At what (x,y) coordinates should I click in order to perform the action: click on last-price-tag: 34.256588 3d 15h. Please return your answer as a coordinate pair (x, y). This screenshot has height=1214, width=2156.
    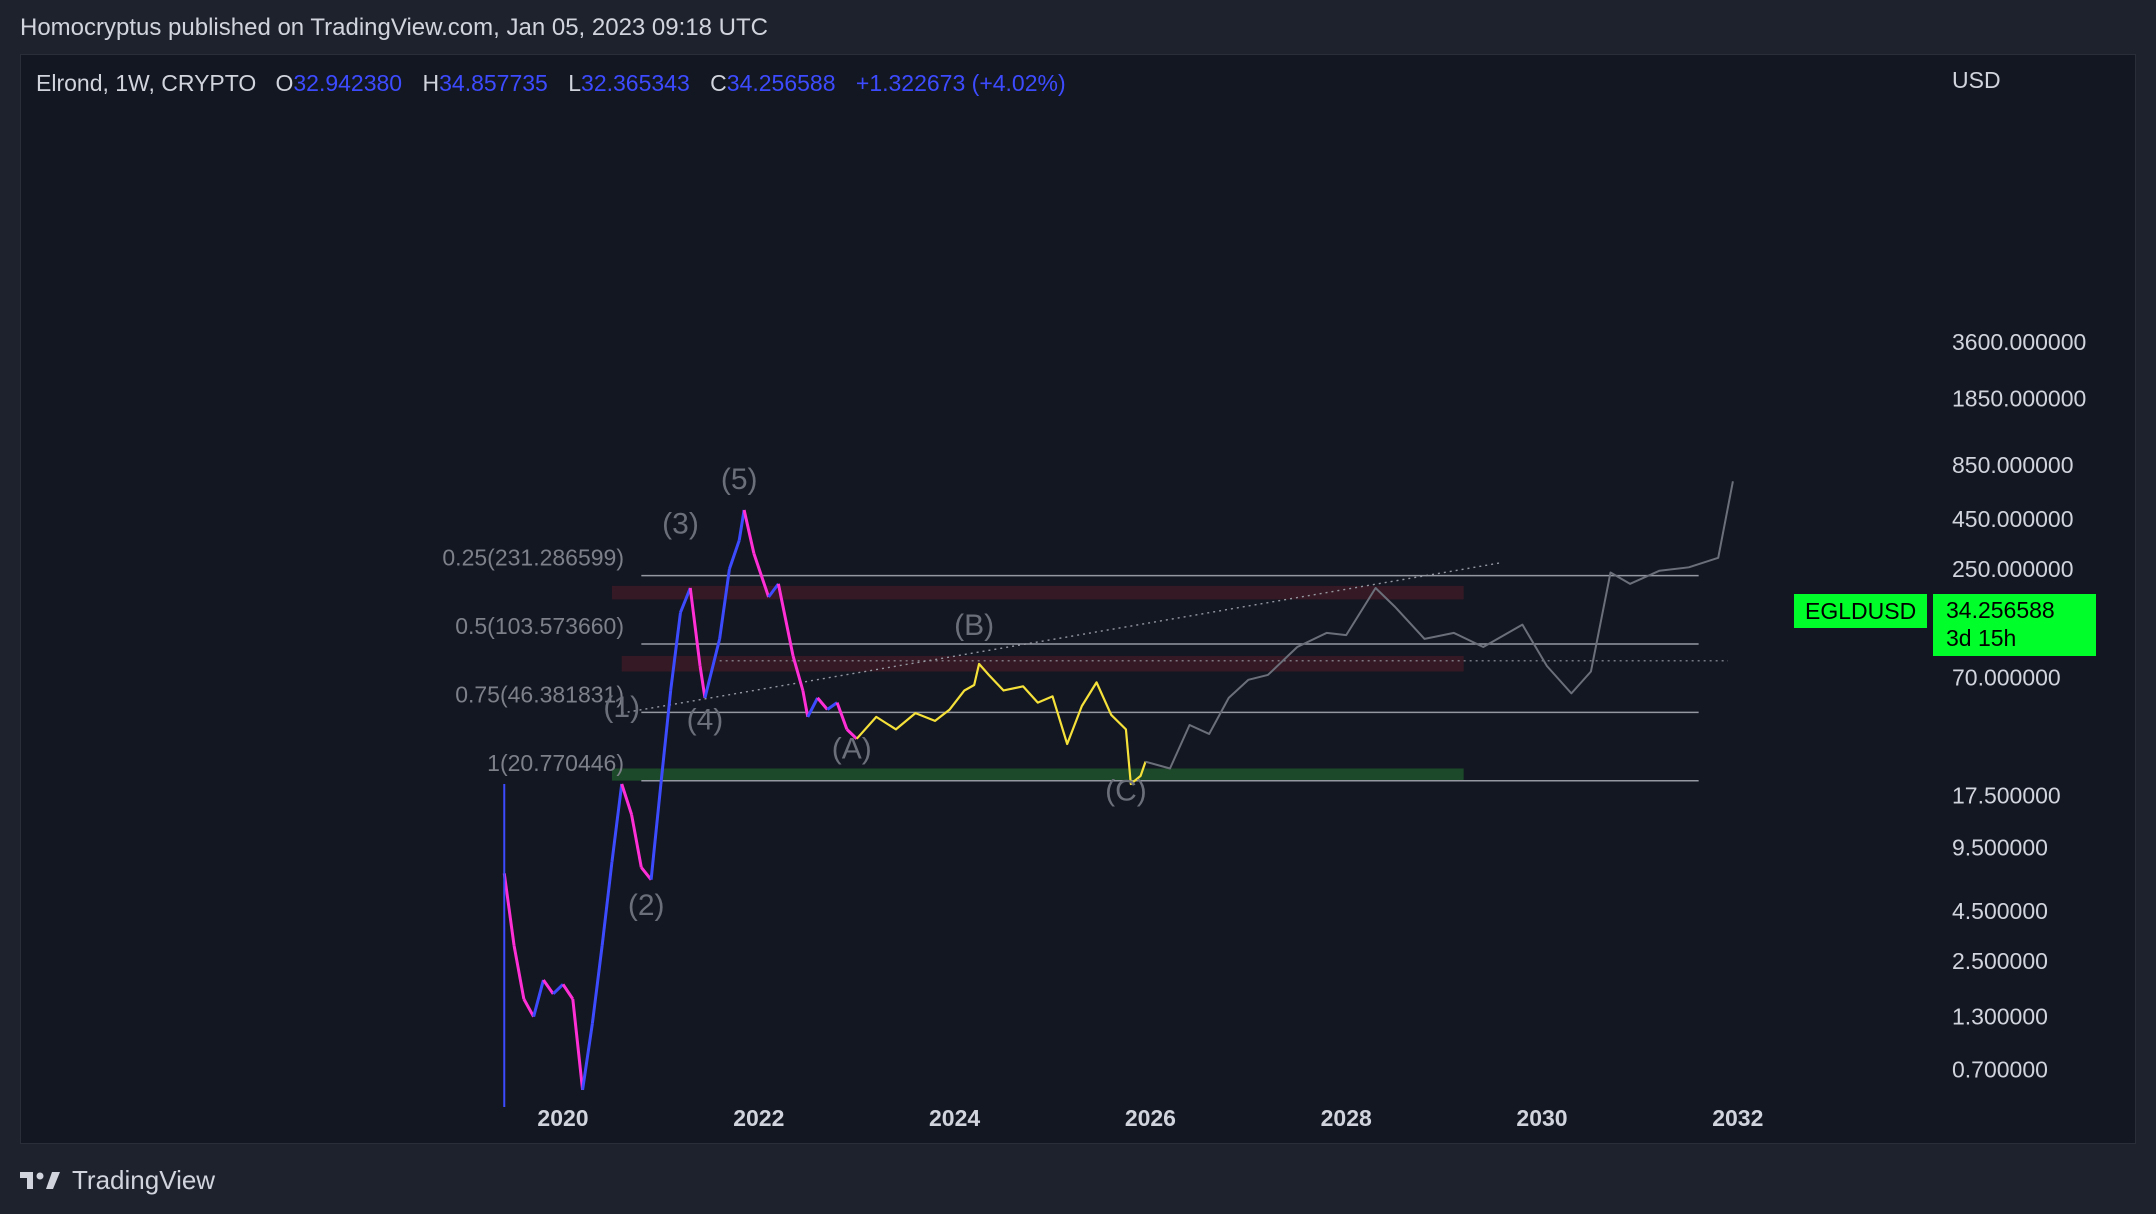
    Looking at the image, I should click on (2014, 625).